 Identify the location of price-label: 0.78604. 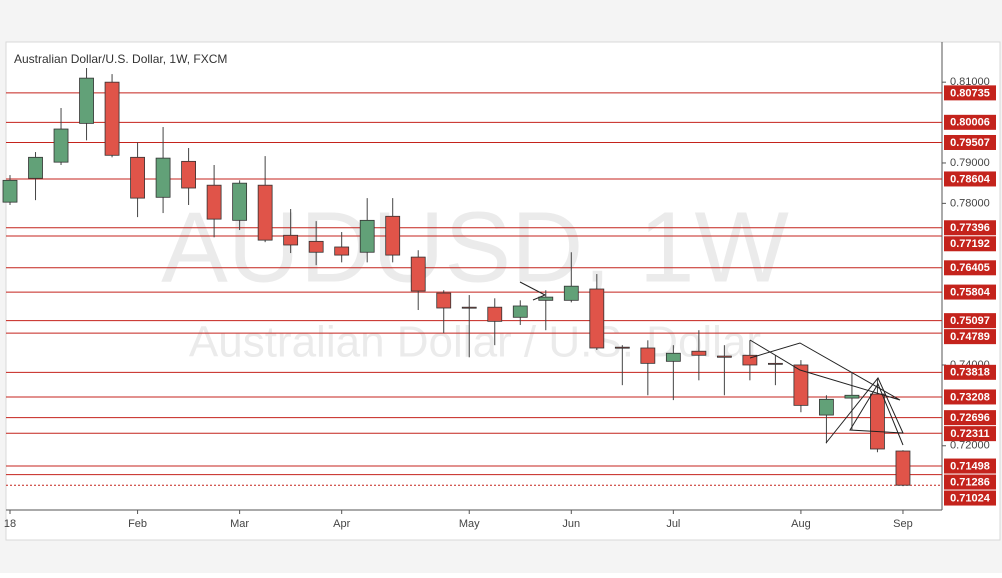
(970, 179).